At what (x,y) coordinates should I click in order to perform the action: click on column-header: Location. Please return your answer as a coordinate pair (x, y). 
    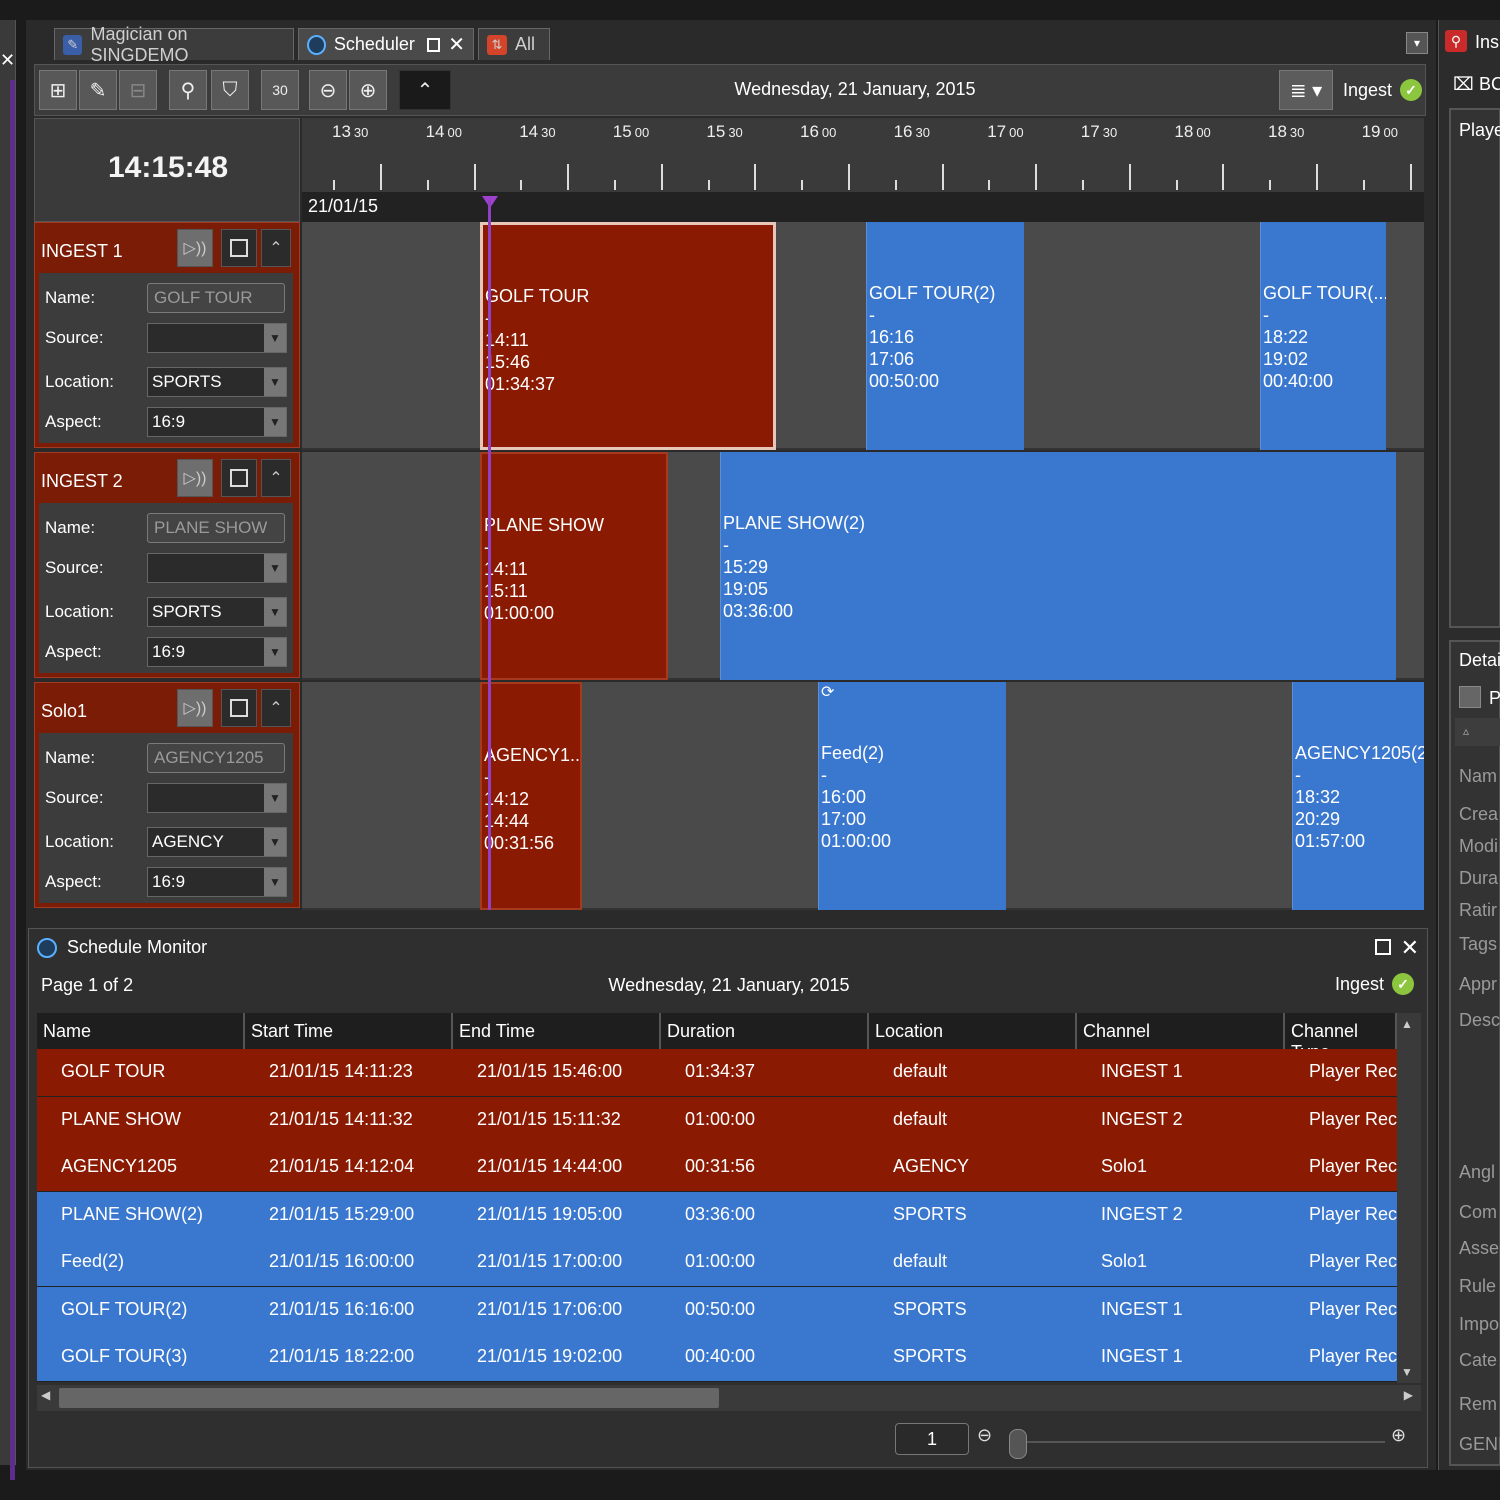
    Looking at the image, I should click on (973, 1031).